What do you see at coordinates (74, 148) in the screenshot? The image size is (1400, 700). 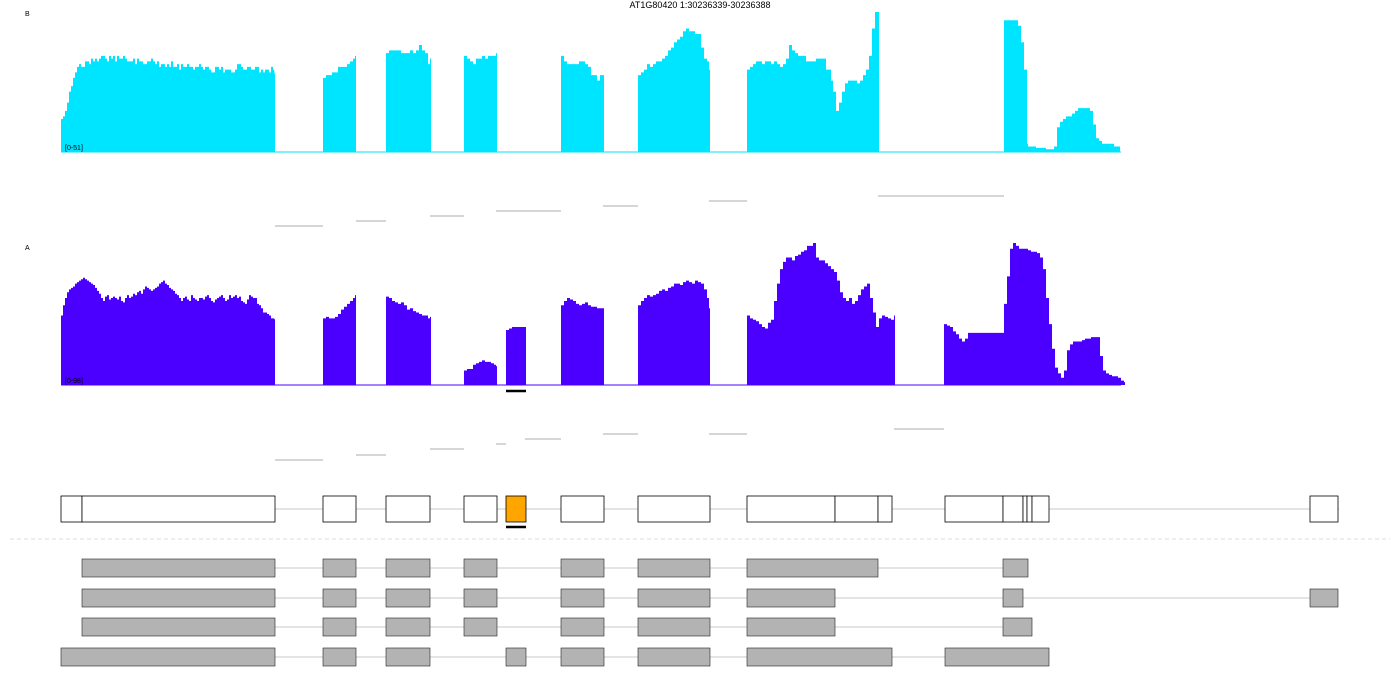 I see `track-b-range: [0-51]` at bounding box center [74, 148].